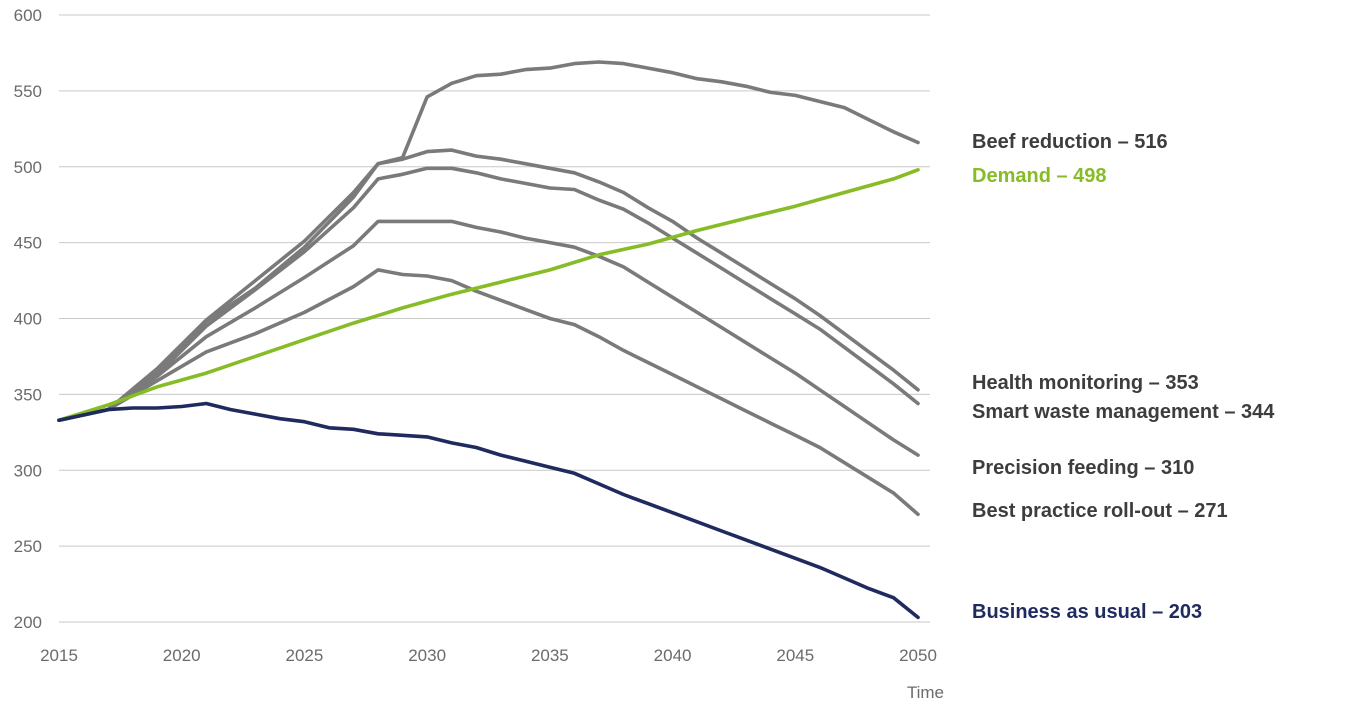 The height and width of the screenshot is (705, 1350). What do you see at coordinates (427, 655) in the screenshot?
I see `x-tick-label: 2030` at bounding box center [427, 655].